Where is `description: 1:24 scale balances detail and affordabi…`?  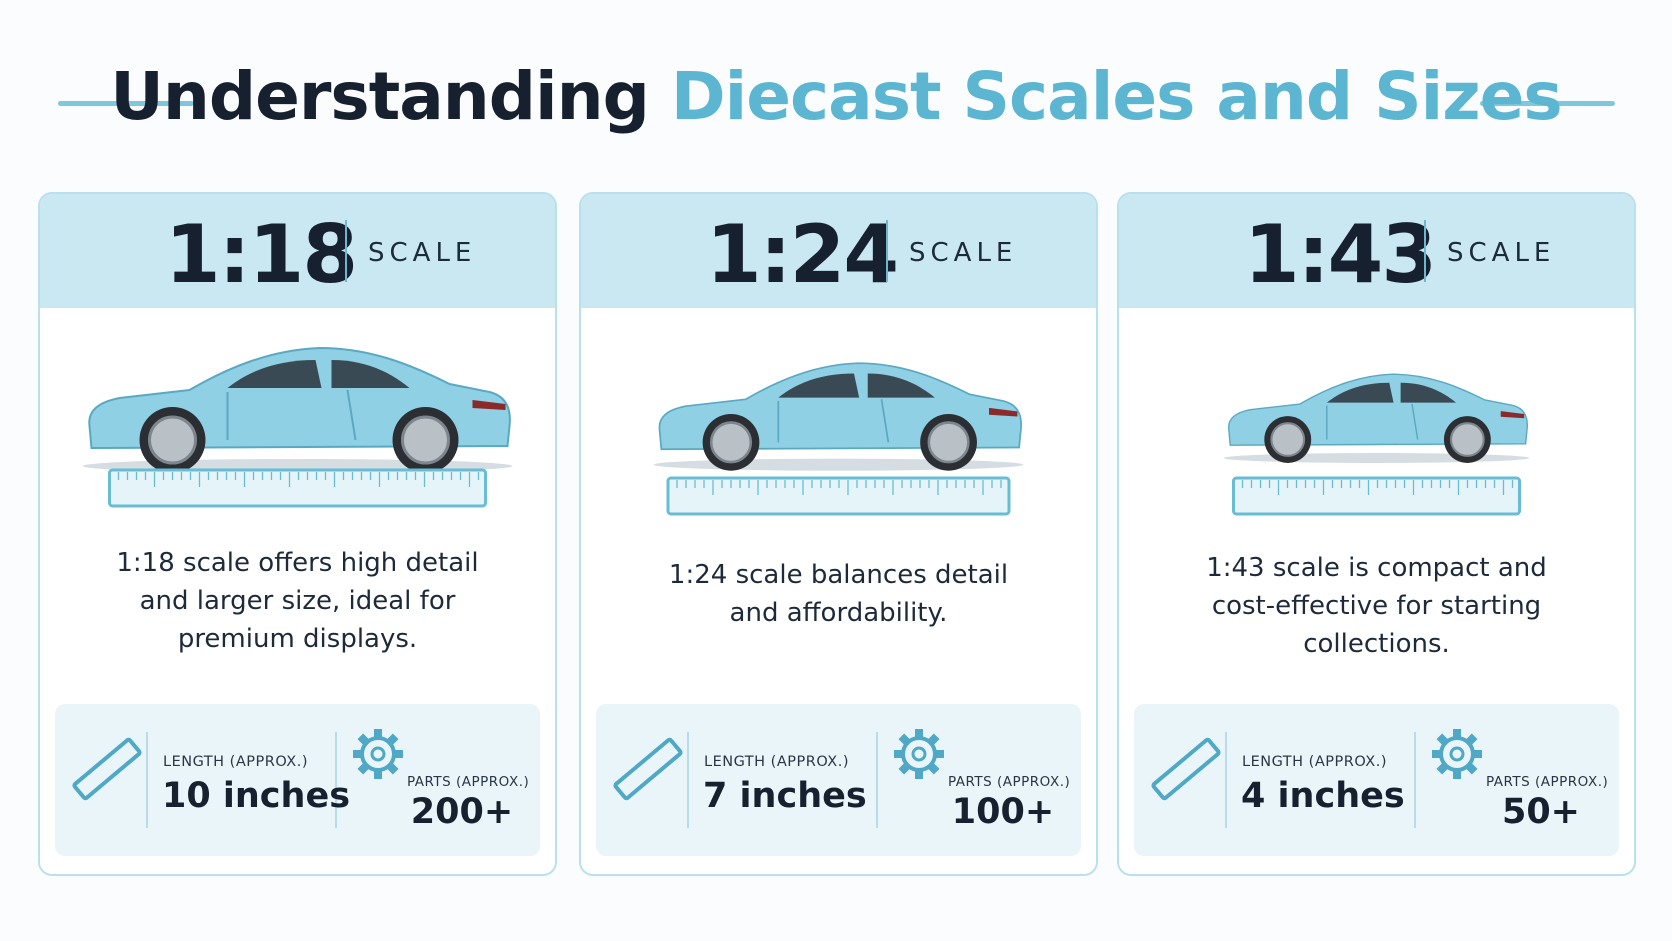 description: 1:24 scale balances detail and affordabi… is located at coordinates (838, 594).